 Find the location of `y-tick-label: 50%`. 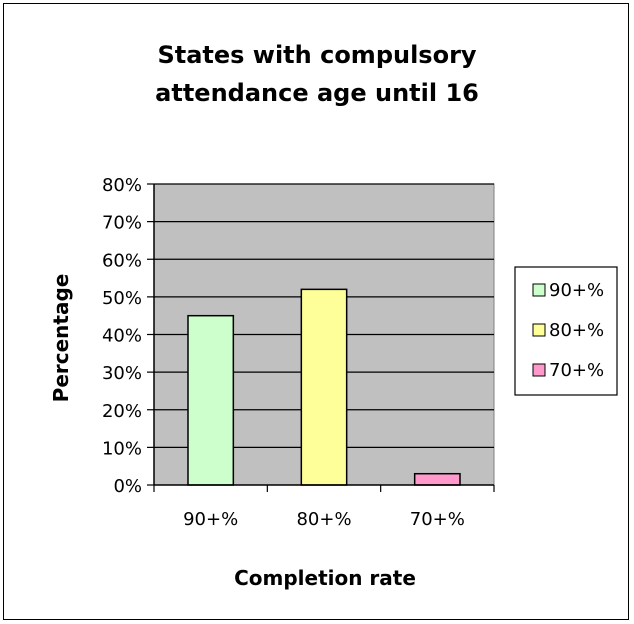

y-tick-label: 50% is located at coordinates (122, 298).